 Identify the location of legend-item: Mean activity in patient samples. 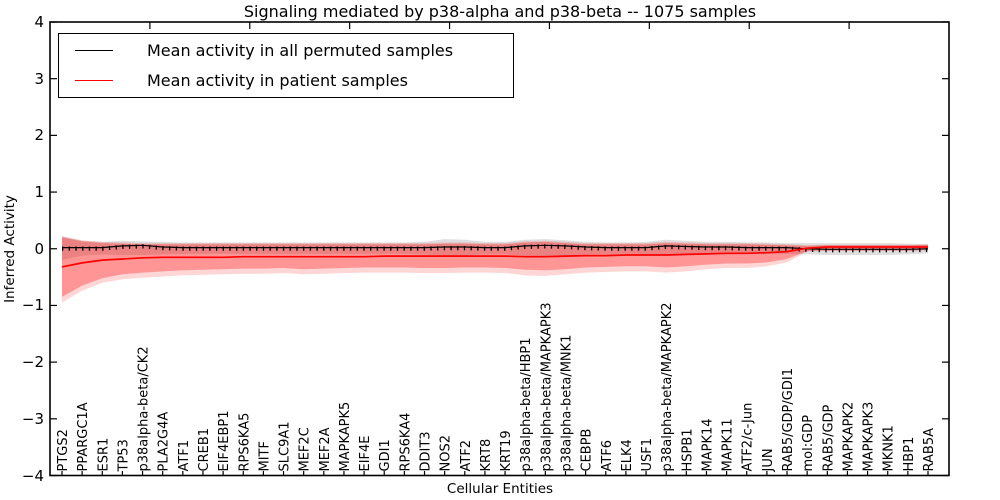
(286, 80).